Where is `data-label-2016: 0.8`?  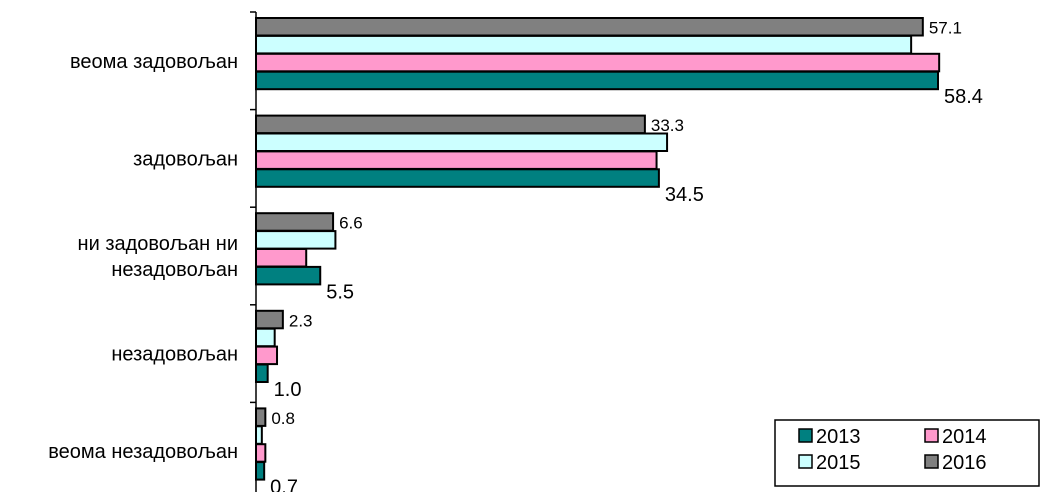
data-label-2016: 0.8 is located at coordinates (283, 418).